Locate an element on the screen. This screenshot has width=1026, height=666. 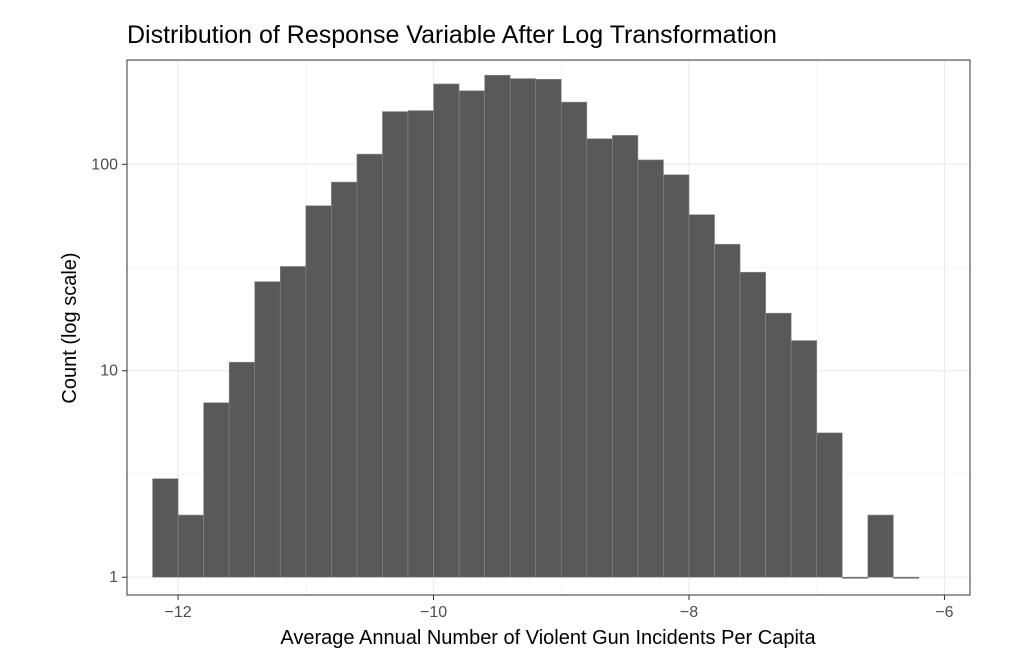
y-axis-label: Count (log scale) is located at coordinates (70, 327).